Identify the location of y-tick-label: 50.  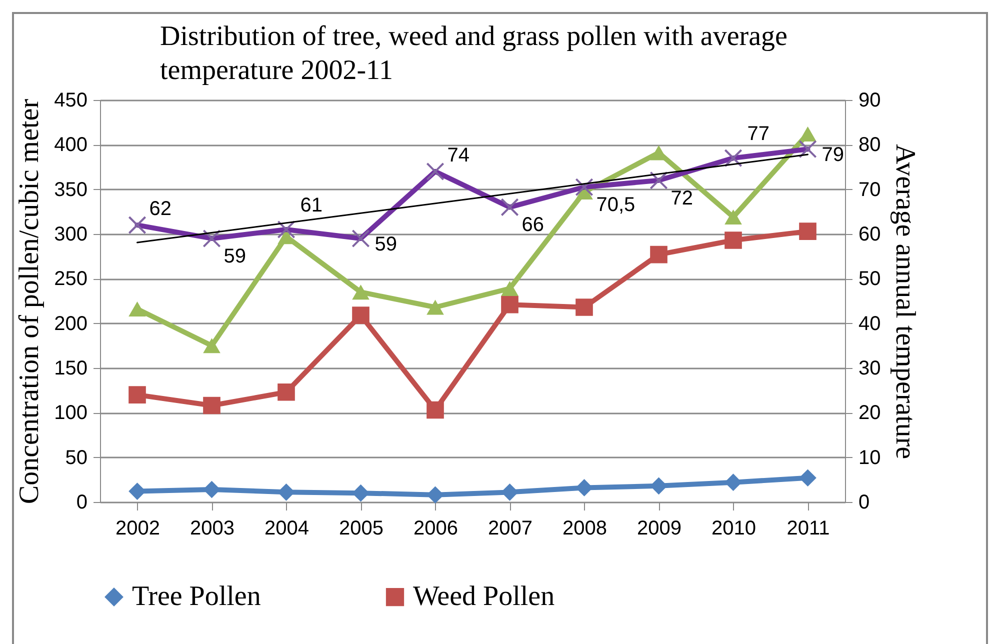
(76, 457).